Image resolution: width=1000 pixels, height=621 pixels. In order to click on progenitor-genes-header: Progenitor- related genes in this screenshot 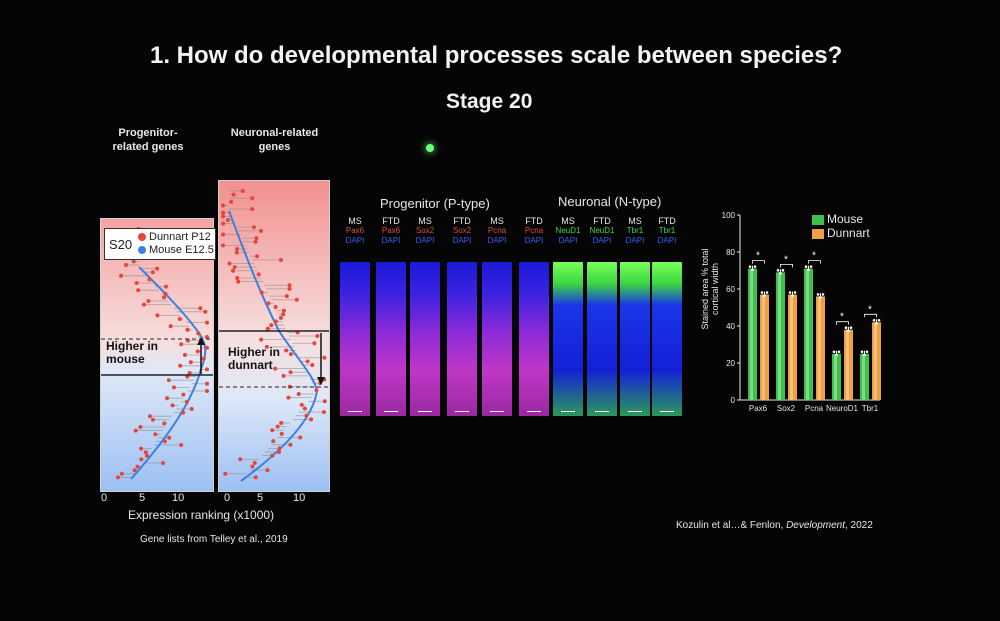, I will do `click(148, 140)`.